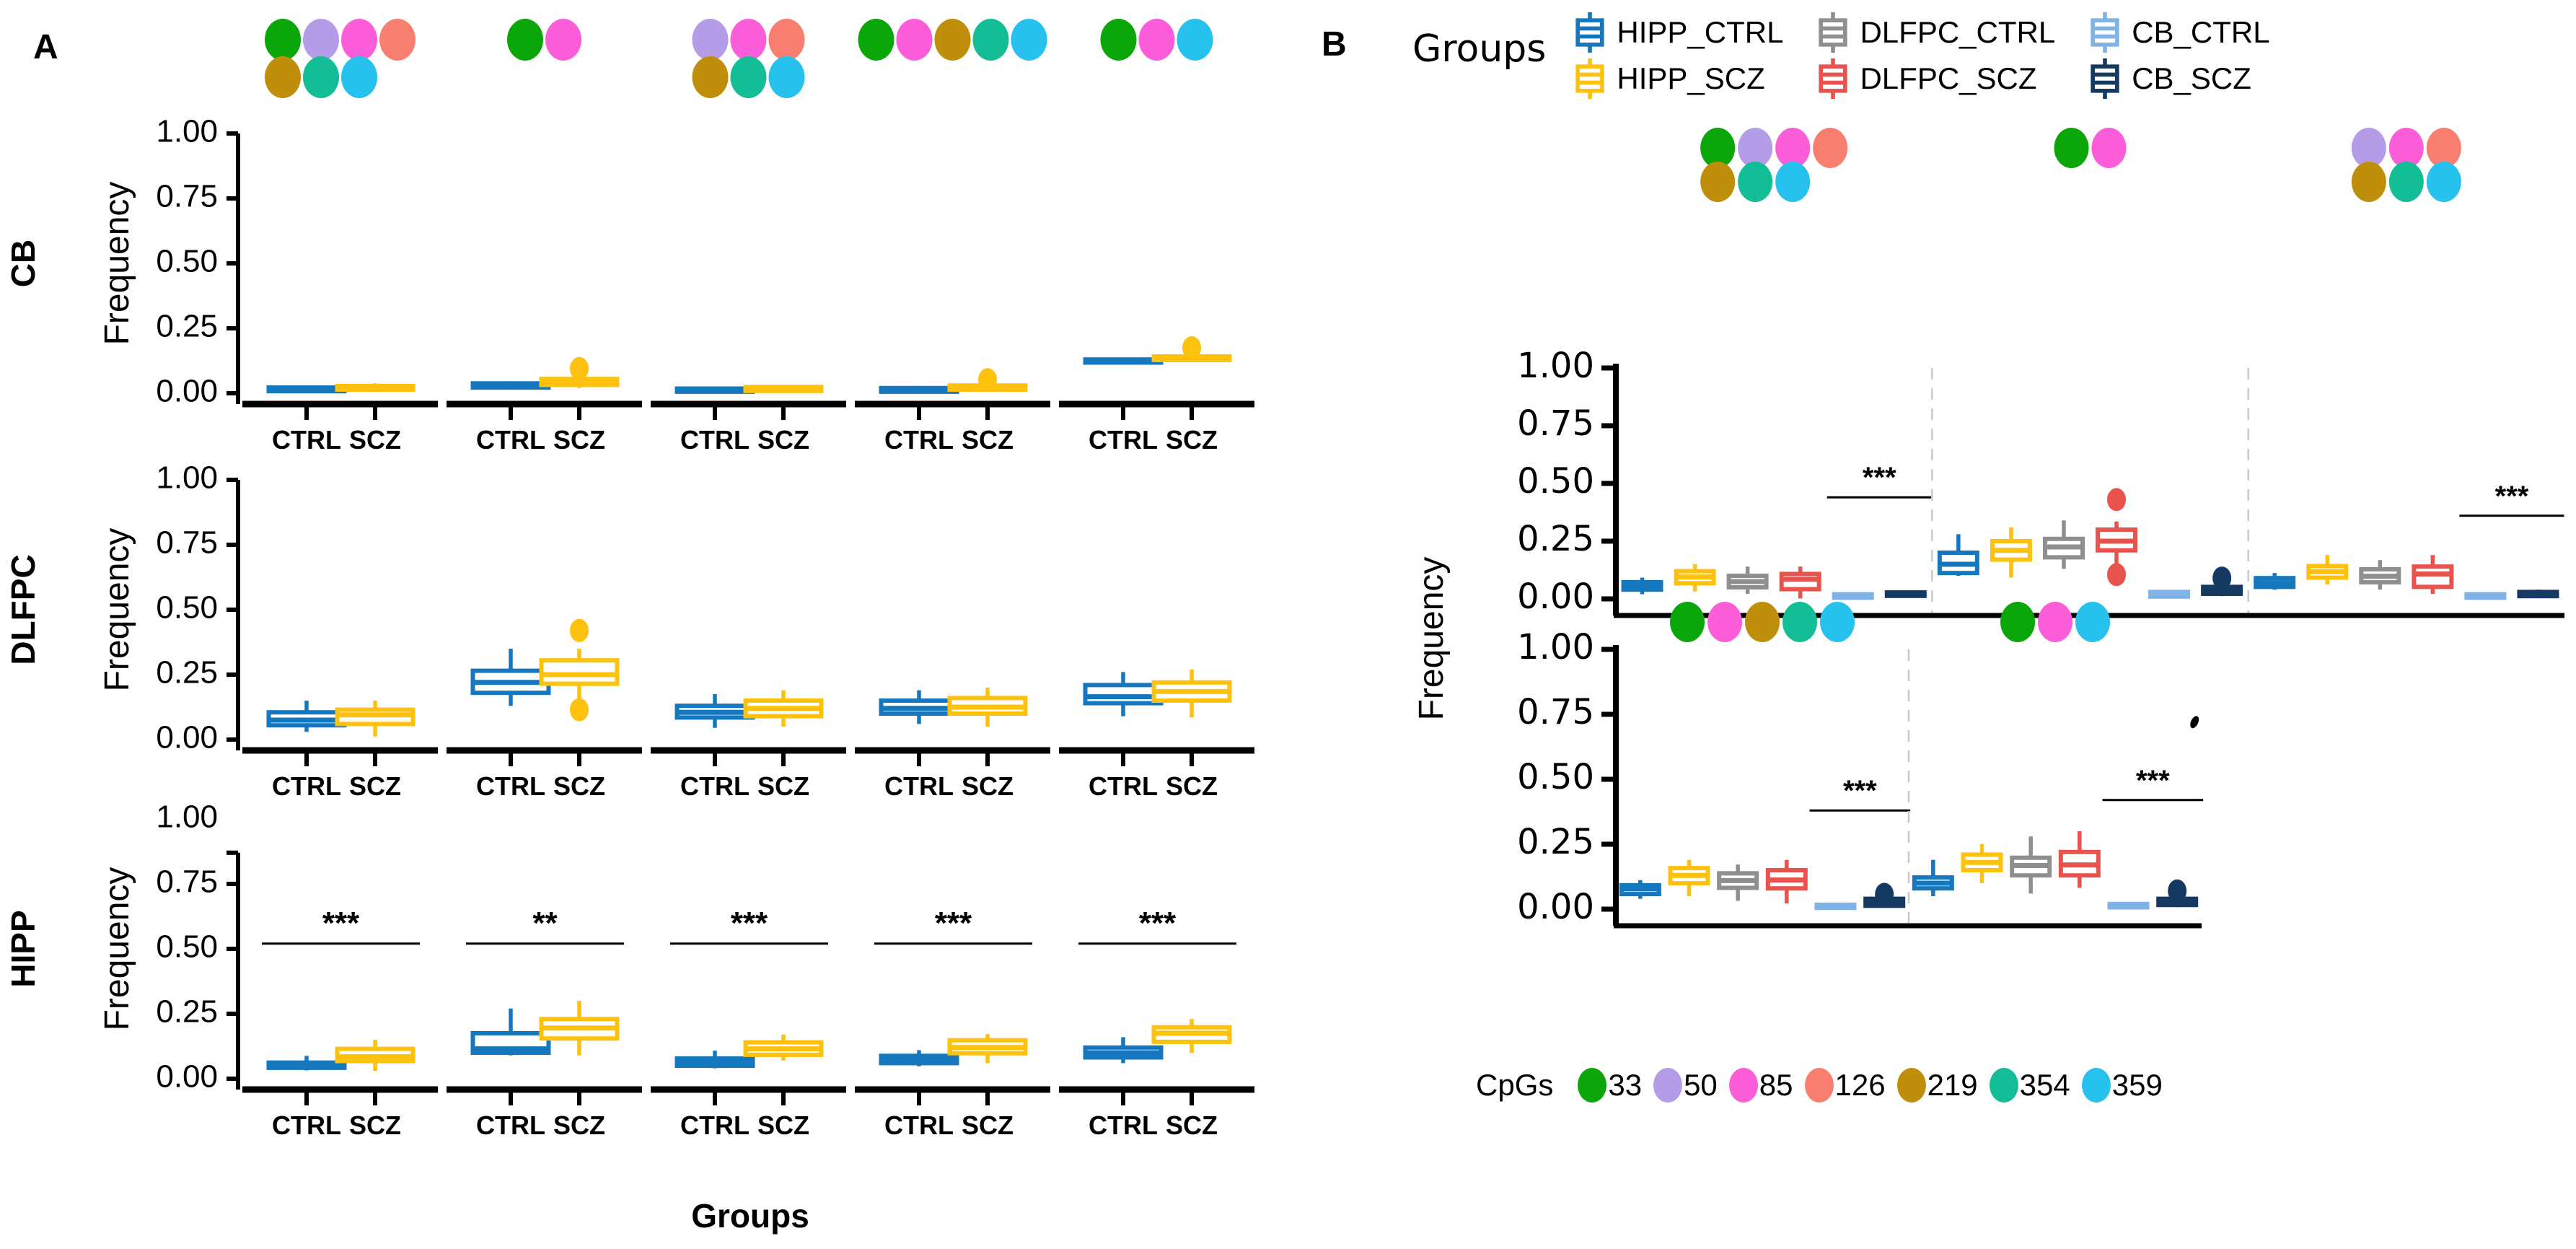 The image size is (2576, 1249). I want to click on cpg-label: 354, so click(2044, 1085).